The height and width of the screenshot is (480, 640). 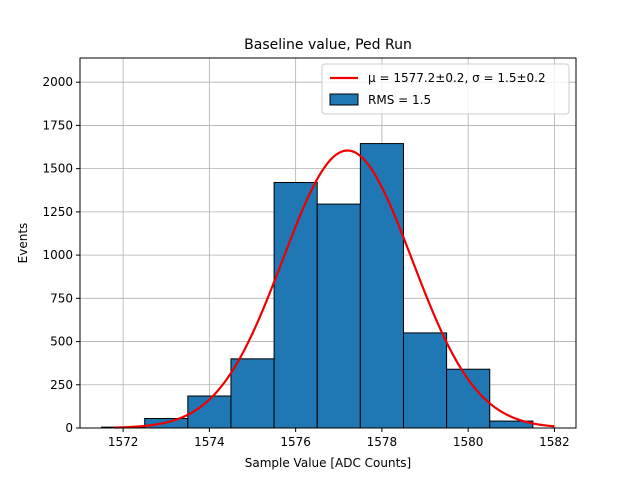 I want to click on x-tick-label: 1580, so click(x=468, y=442).